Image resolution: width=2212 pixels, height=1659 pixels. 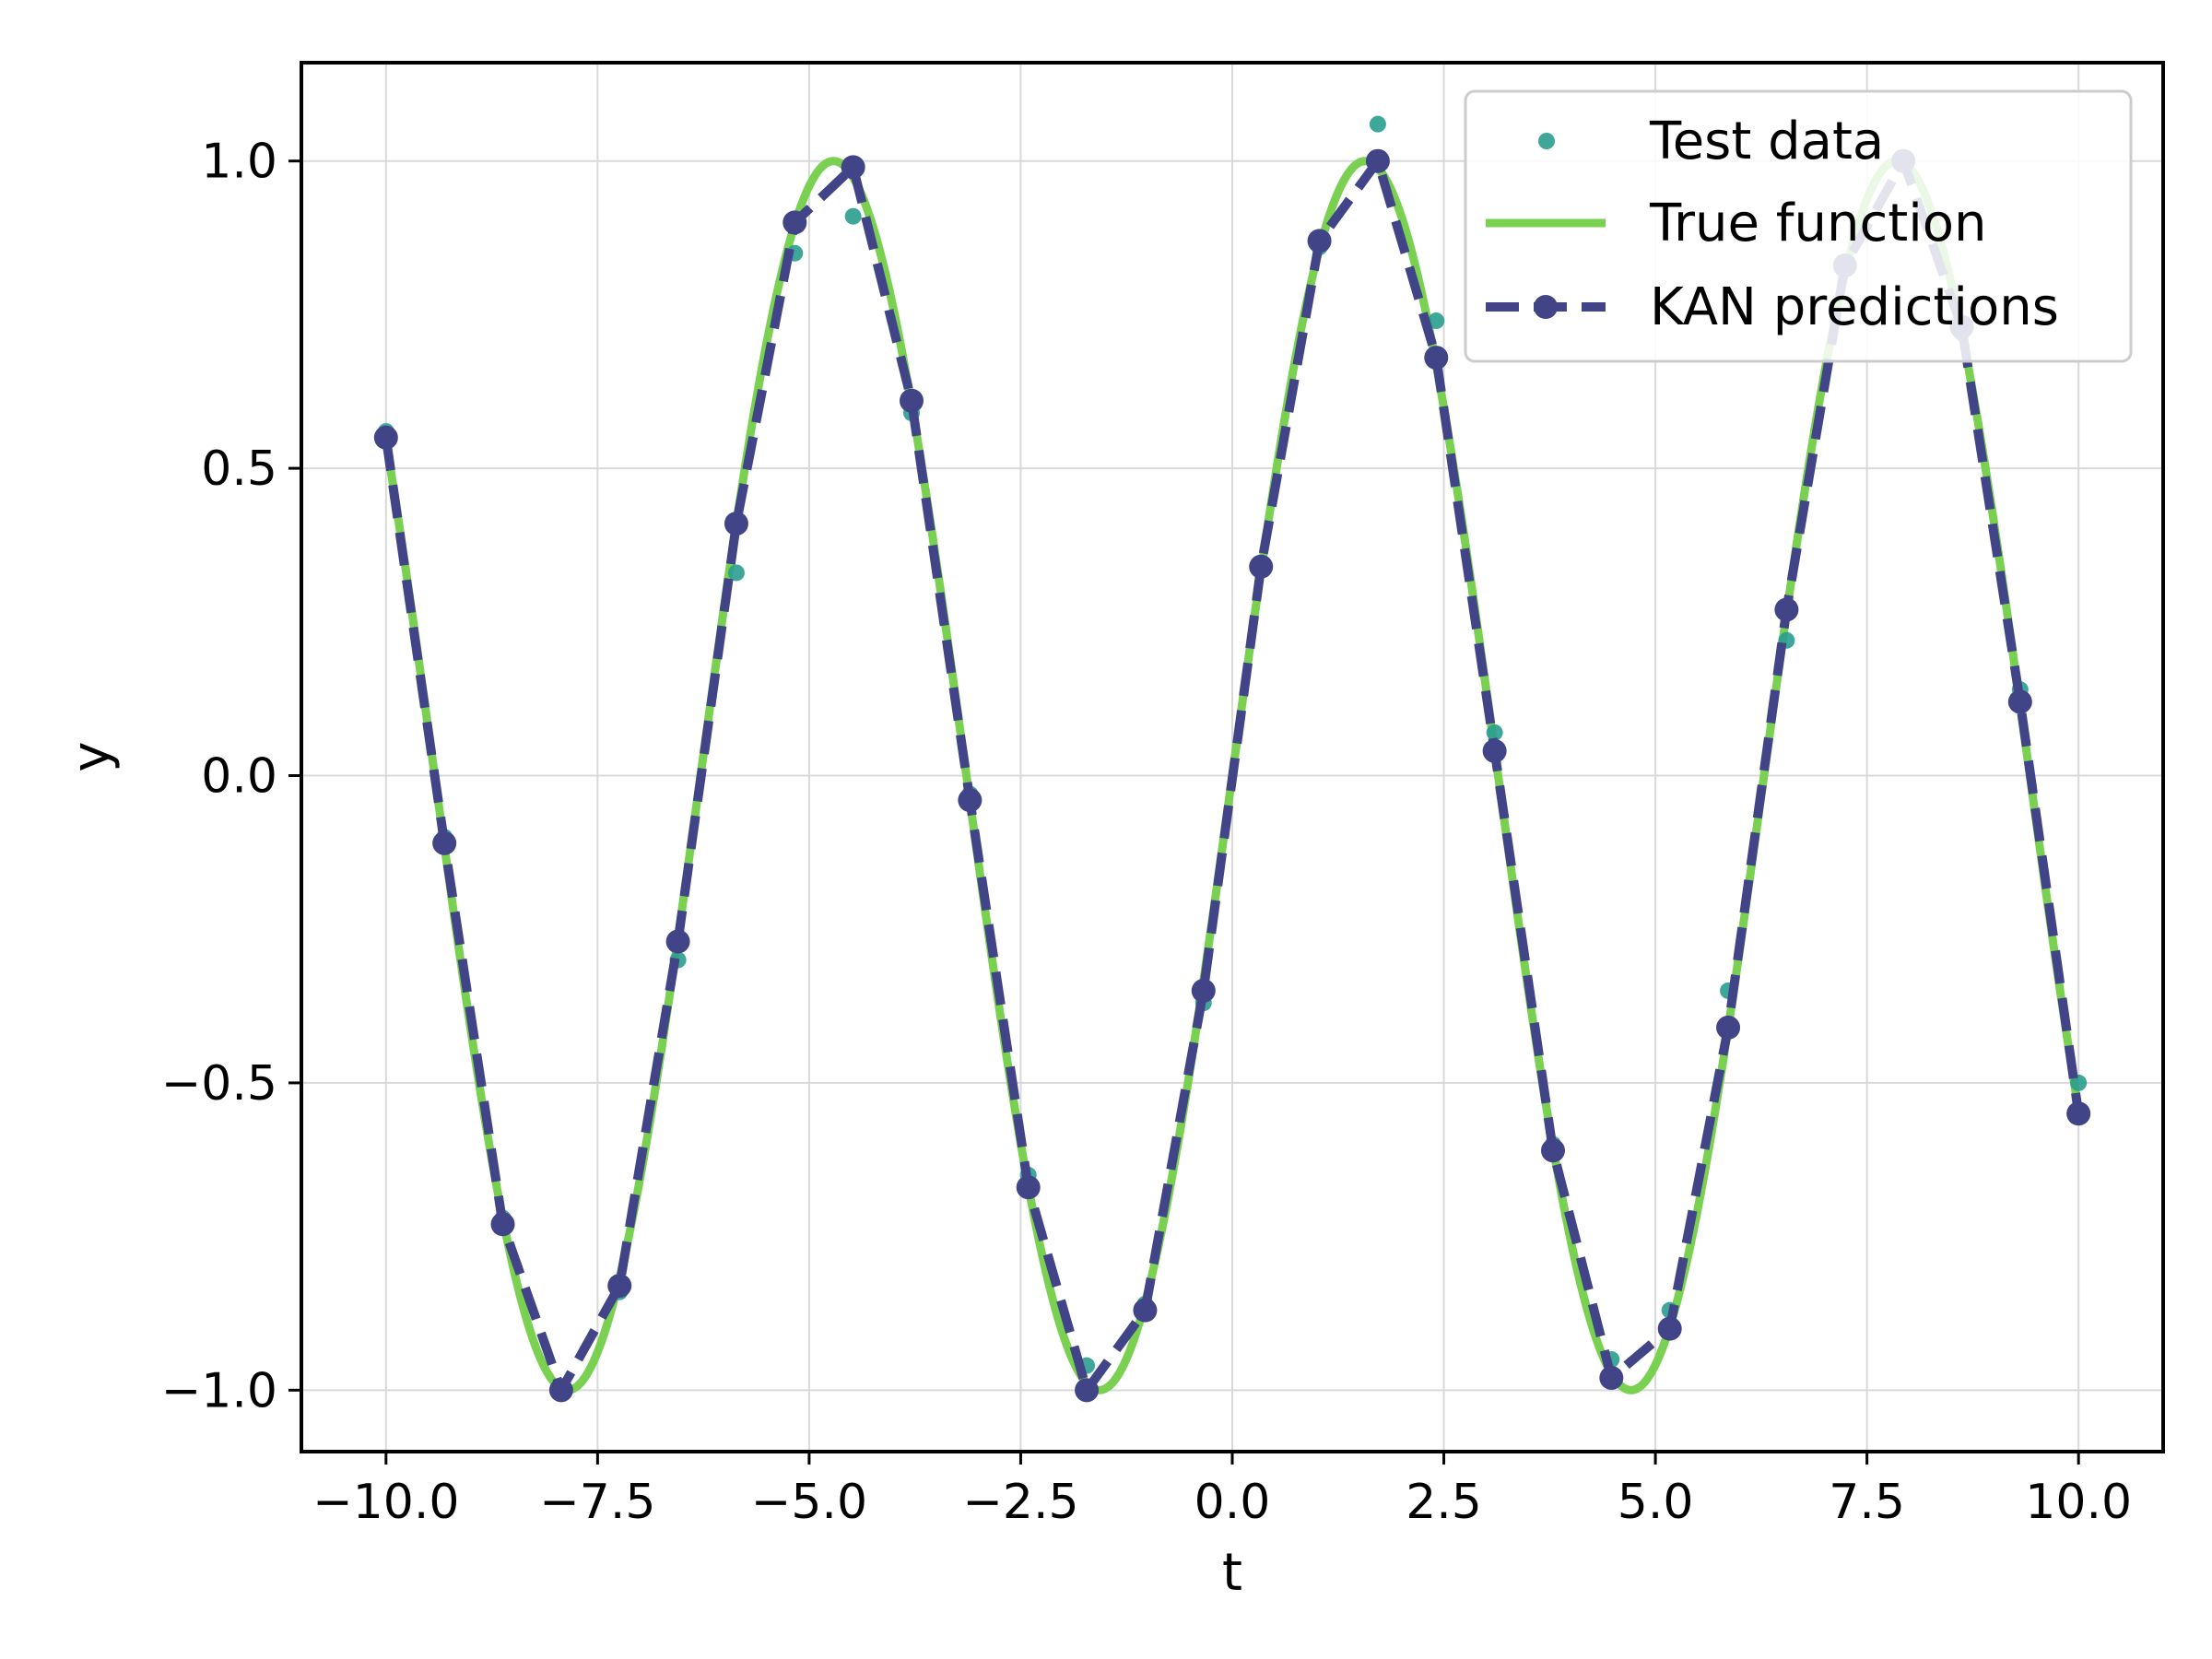 I want to click on x-tick-label: 7.5, so click(x=1867, y=1502).